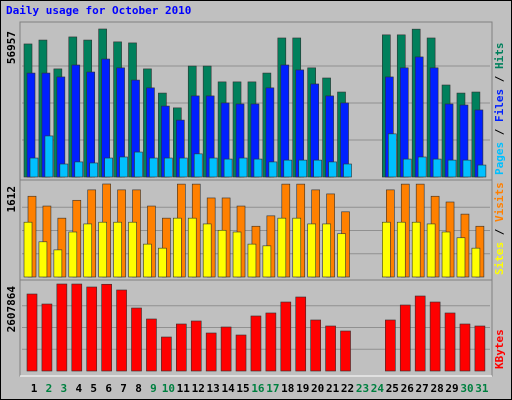  Describe the element at coordinates (153, 388) in the screenshot. I see `x-tick-label: 9` at that location.